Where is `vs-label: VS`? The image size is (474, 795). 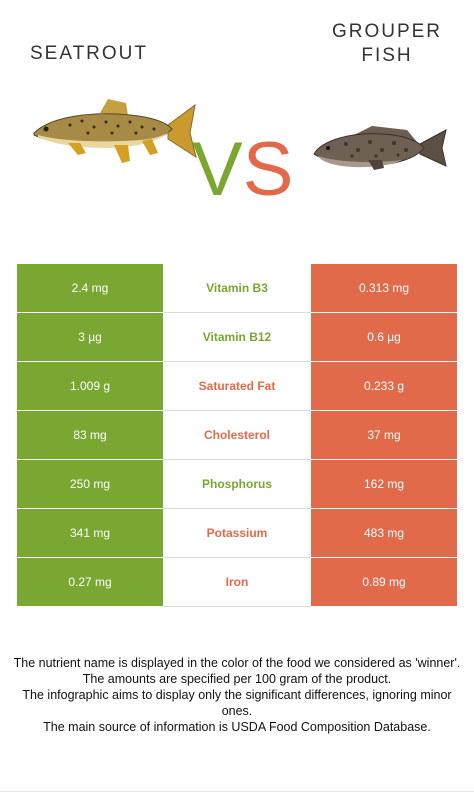 vs-label: VS is located at coordinates (242, 170).